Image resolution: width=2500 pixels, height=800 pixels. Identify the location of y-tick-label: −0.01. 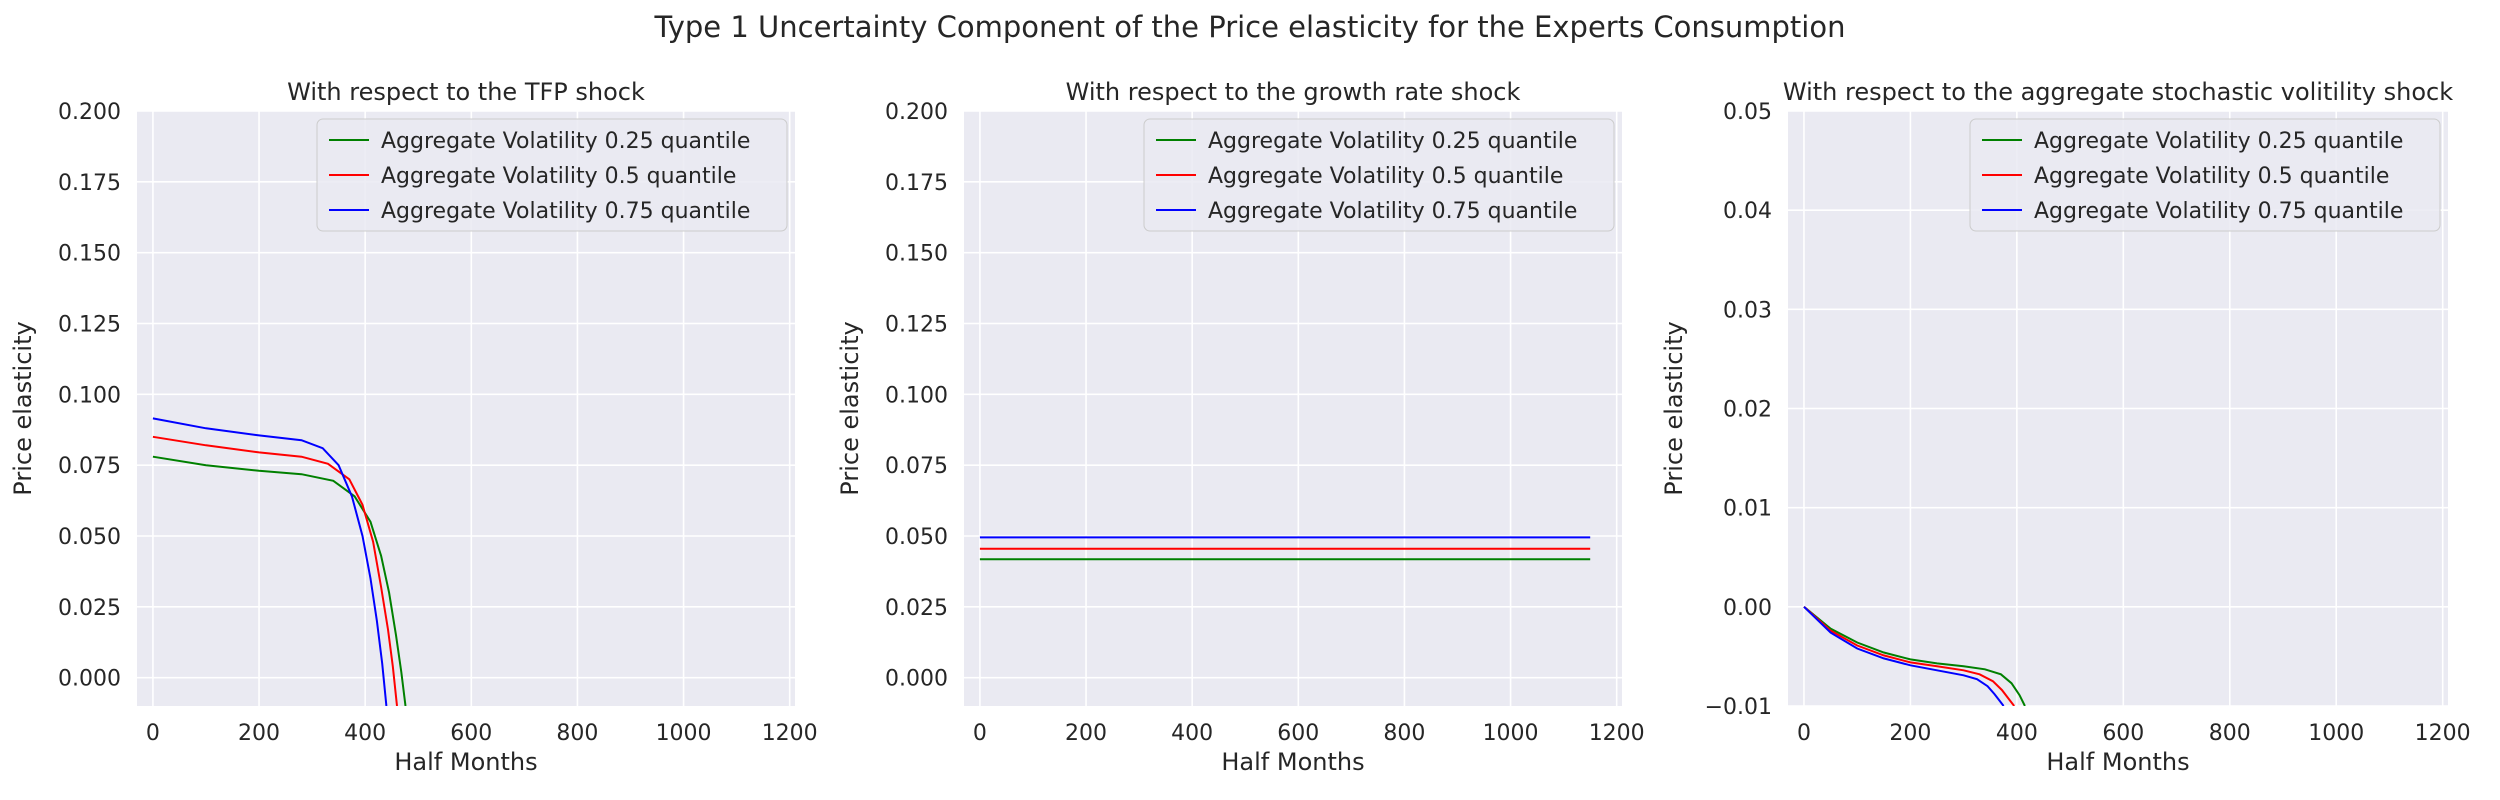
(1738, 707).